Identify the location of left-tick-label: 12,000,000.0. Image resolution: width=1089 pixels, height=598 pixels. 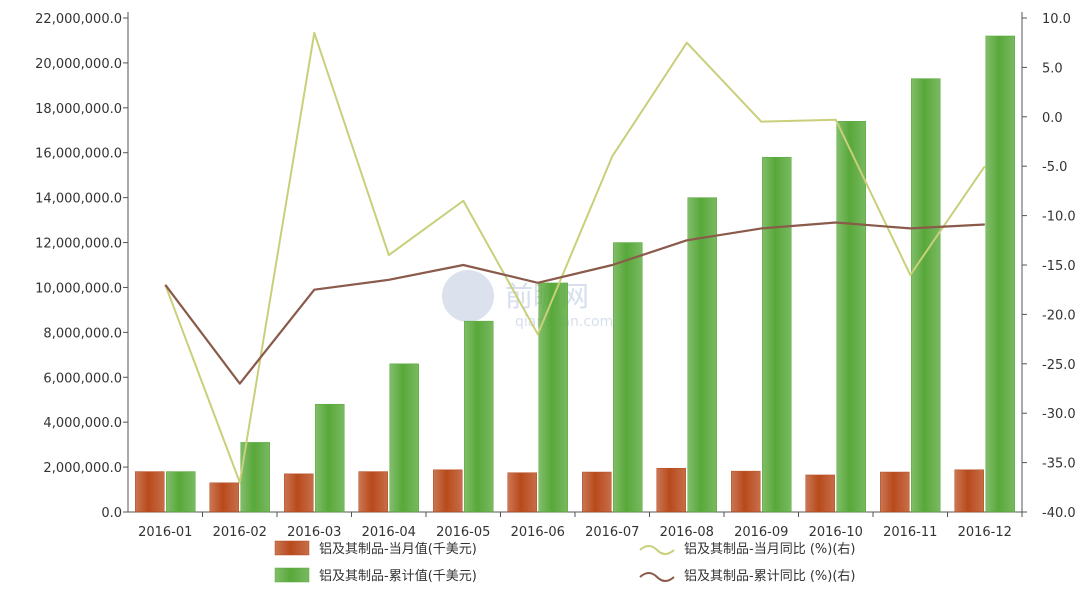
(78, 244).